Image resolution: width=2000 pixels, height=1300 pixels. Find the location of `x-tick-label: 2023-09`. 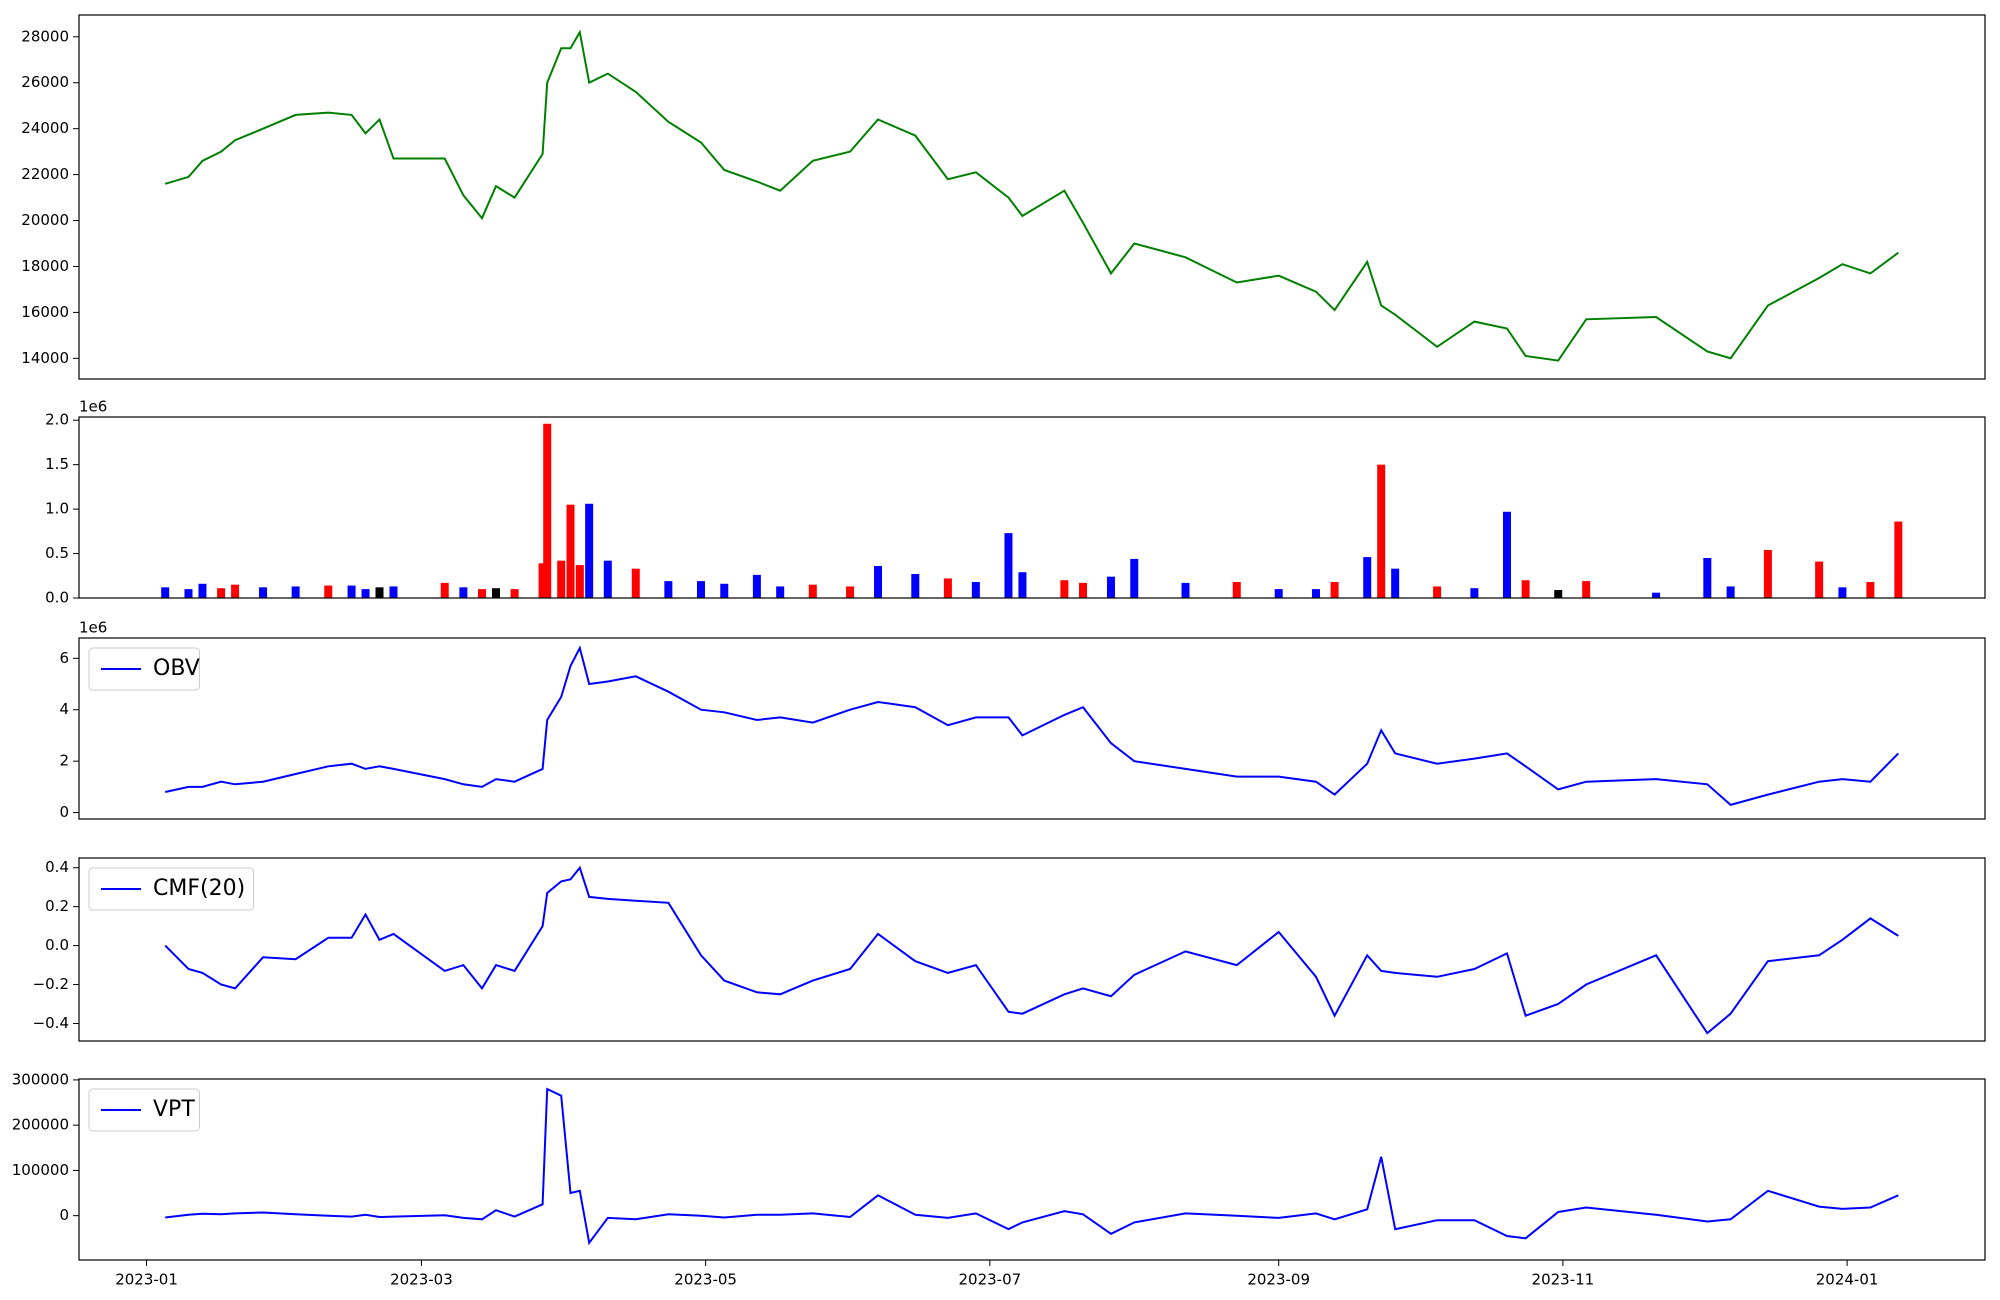

x-tick-label: 2023-09 is located at coordinates (1278, 1280).